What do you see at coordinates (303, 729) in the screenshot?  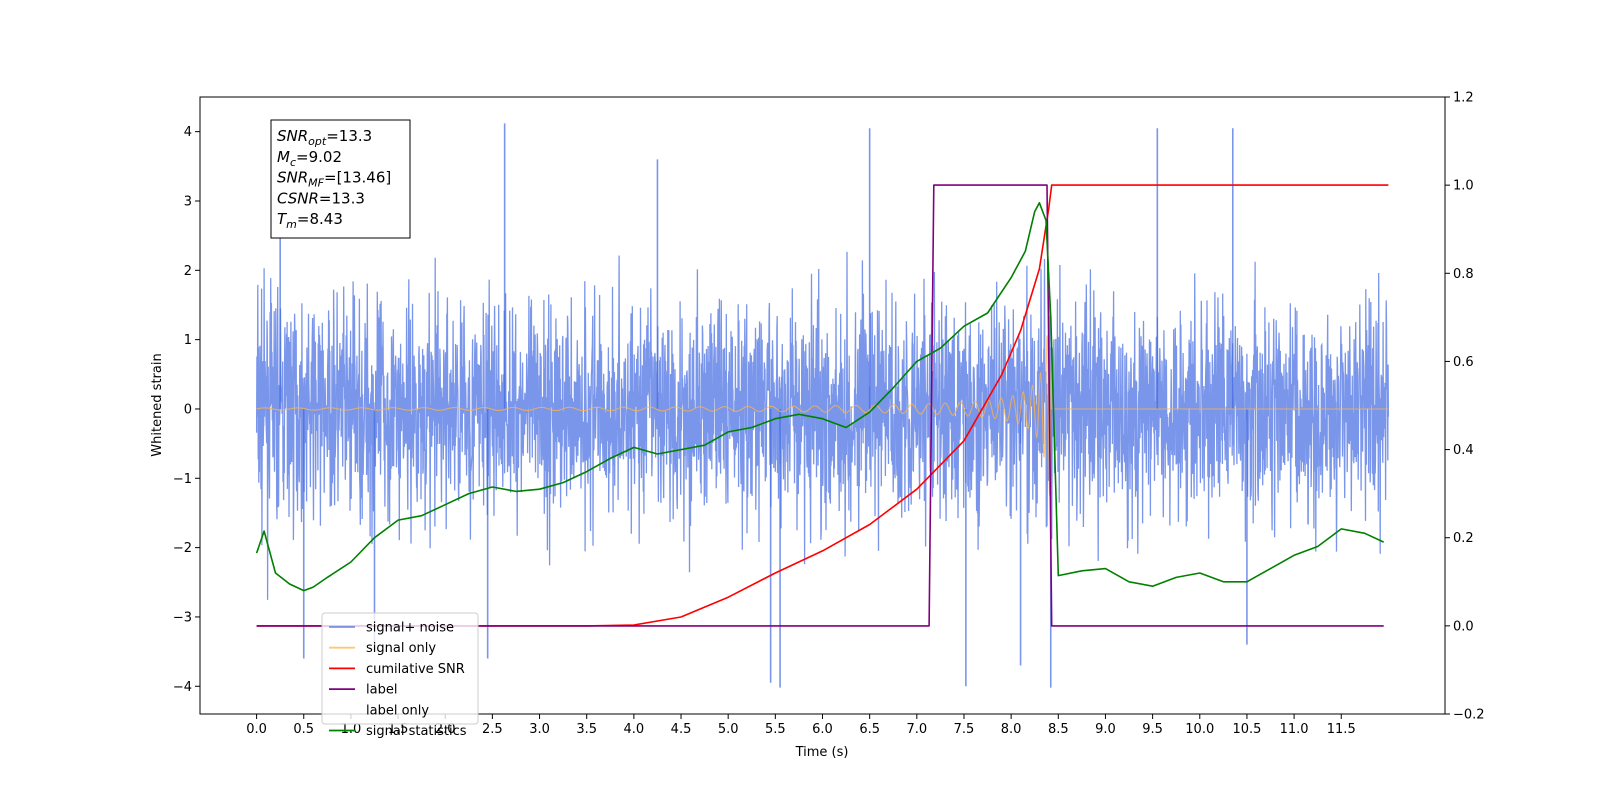 I see `x-tick-label: 0.5` at bounding box center [303, 729].